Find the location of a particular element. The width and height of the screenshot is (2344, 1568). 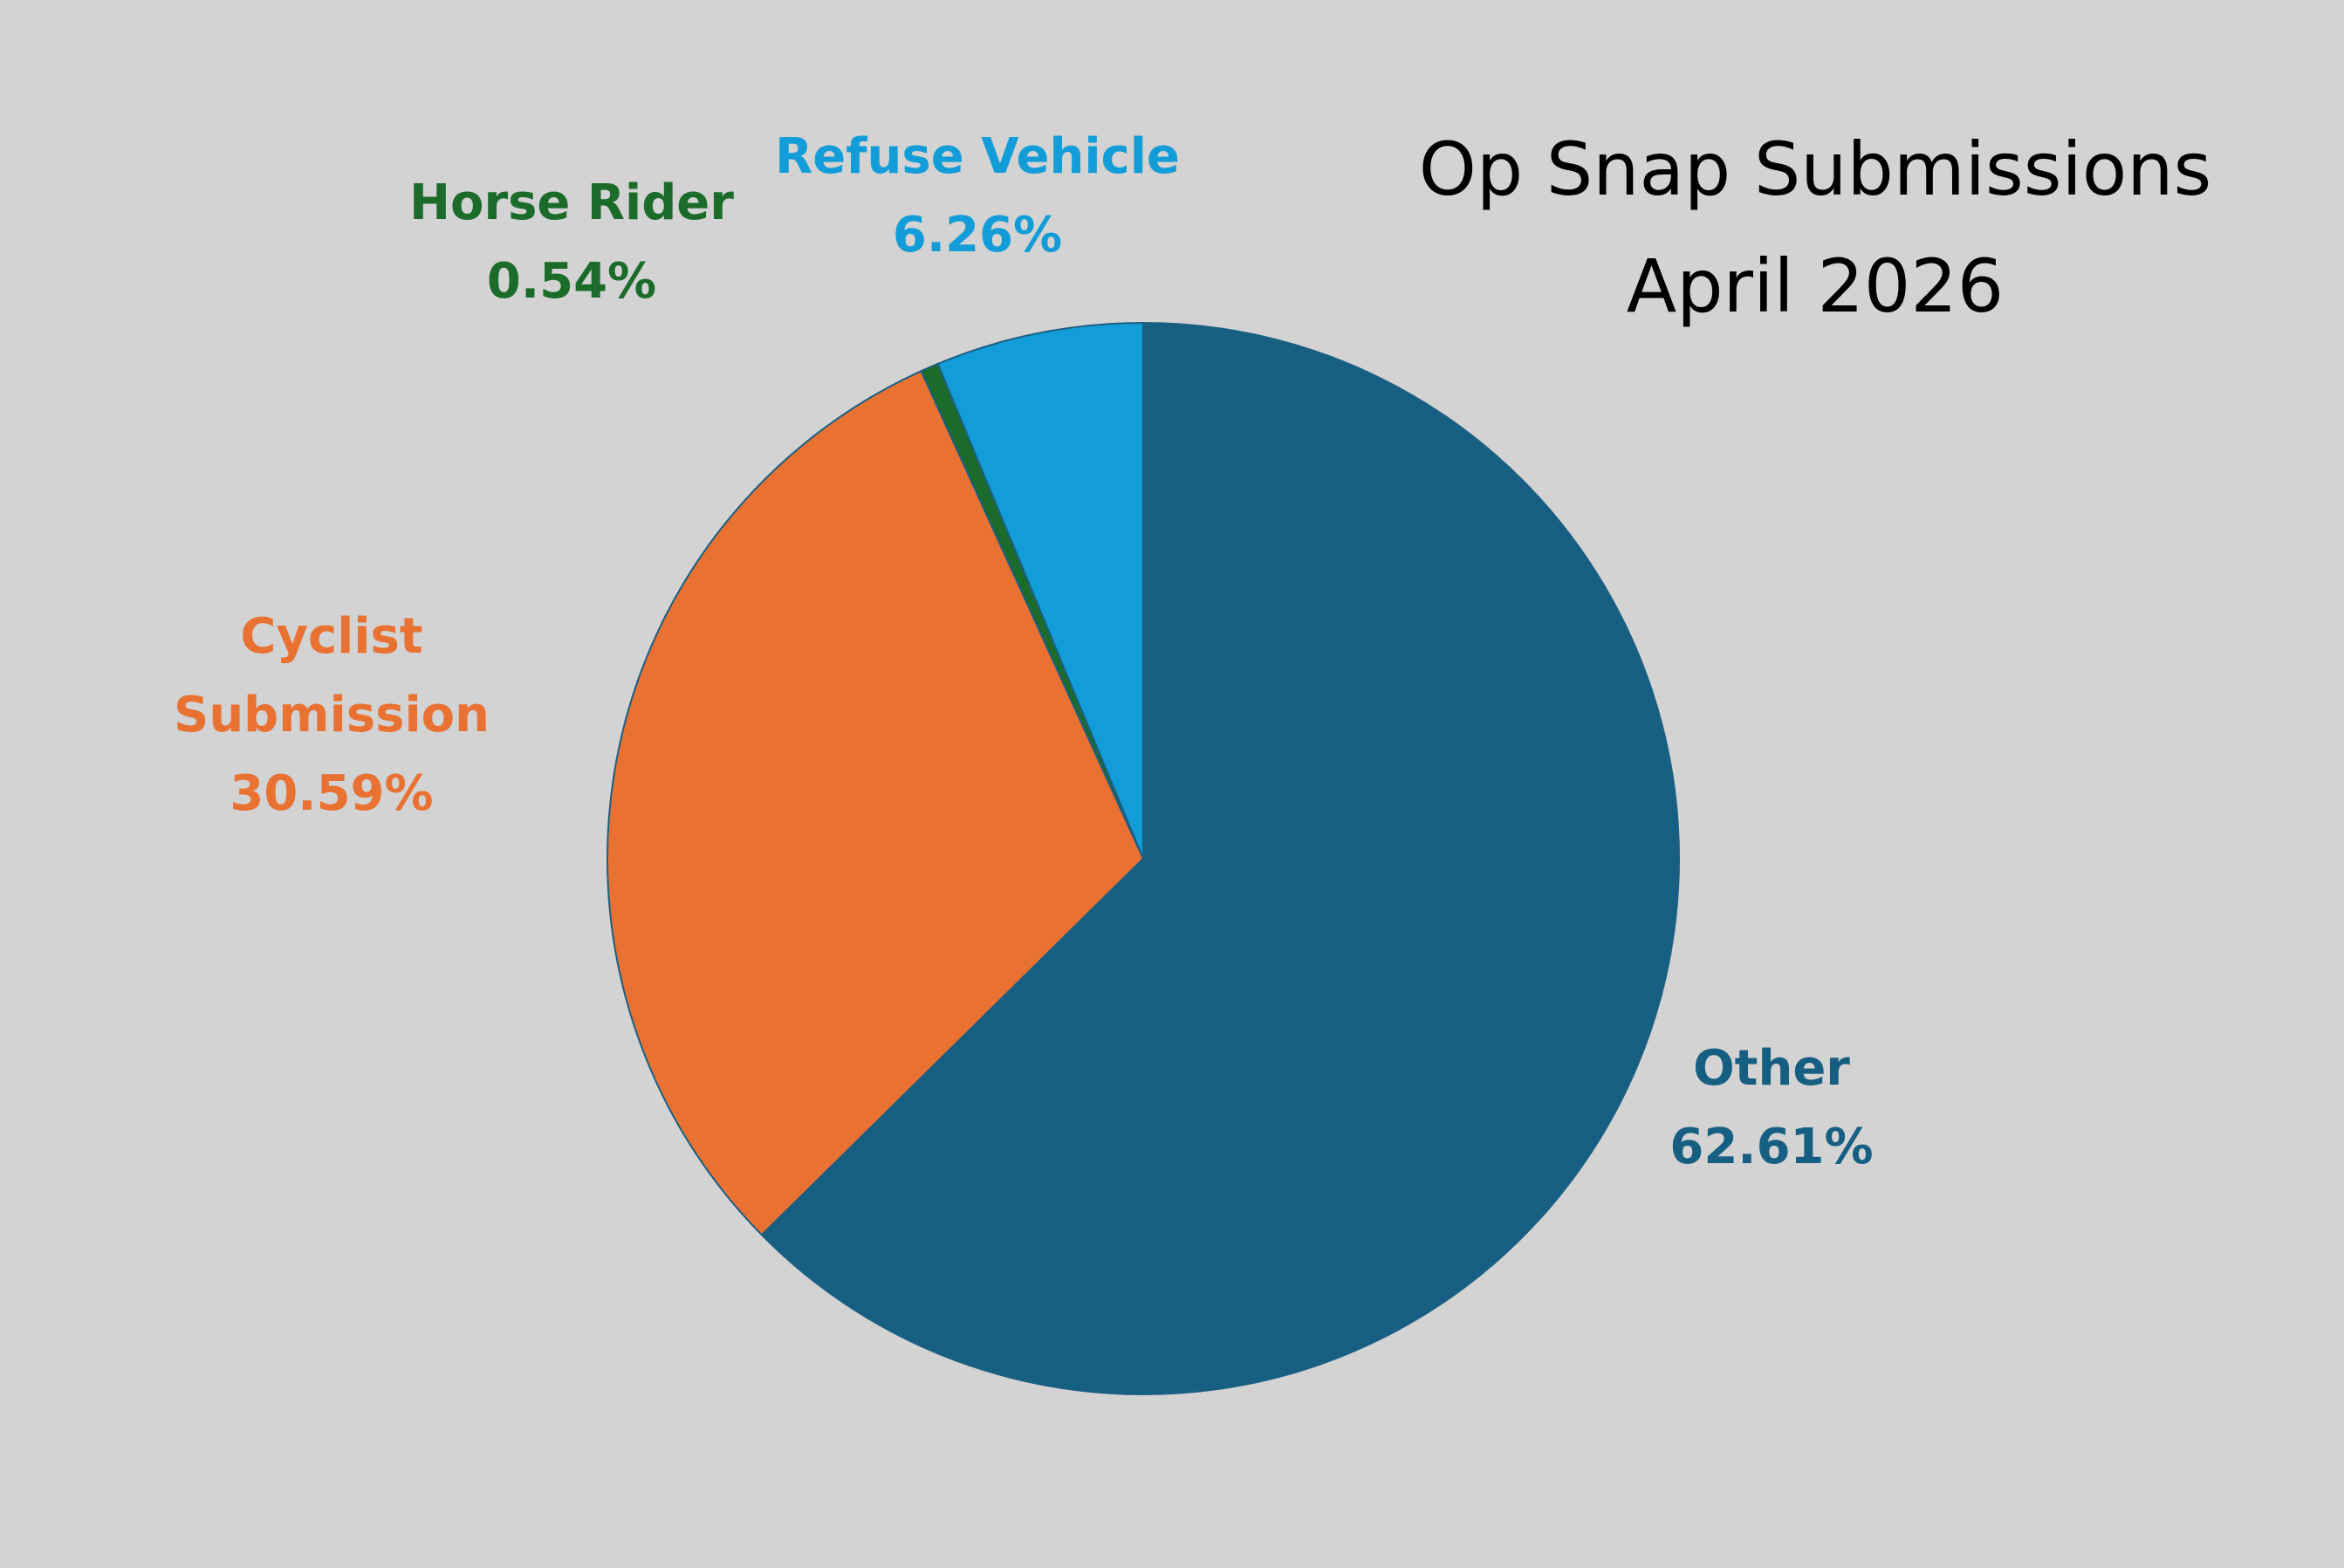

slice-label-cyclist-name-2: Submission is located at coordinates (331, 715).